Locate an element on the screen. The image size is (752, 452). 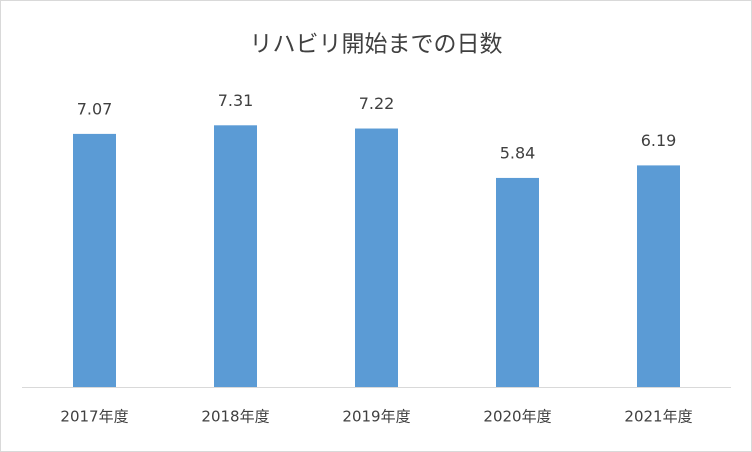
data-label: 7.22 is located at coordinates (377, 103).